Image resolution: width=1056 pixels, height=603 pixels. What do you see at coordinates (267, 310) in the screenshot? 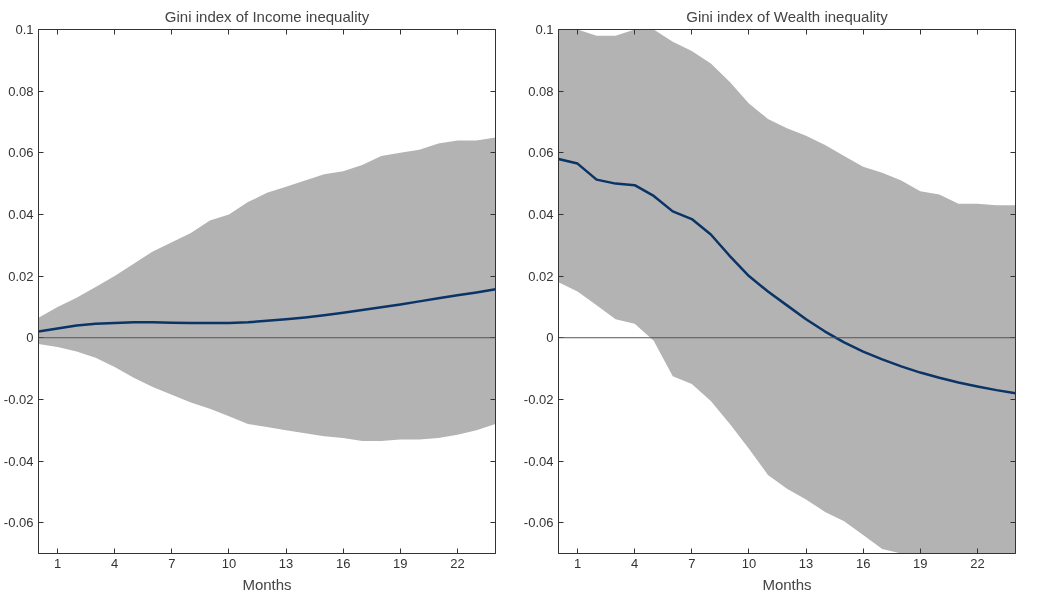
I see `line-series` at bounding box center [267, 310].